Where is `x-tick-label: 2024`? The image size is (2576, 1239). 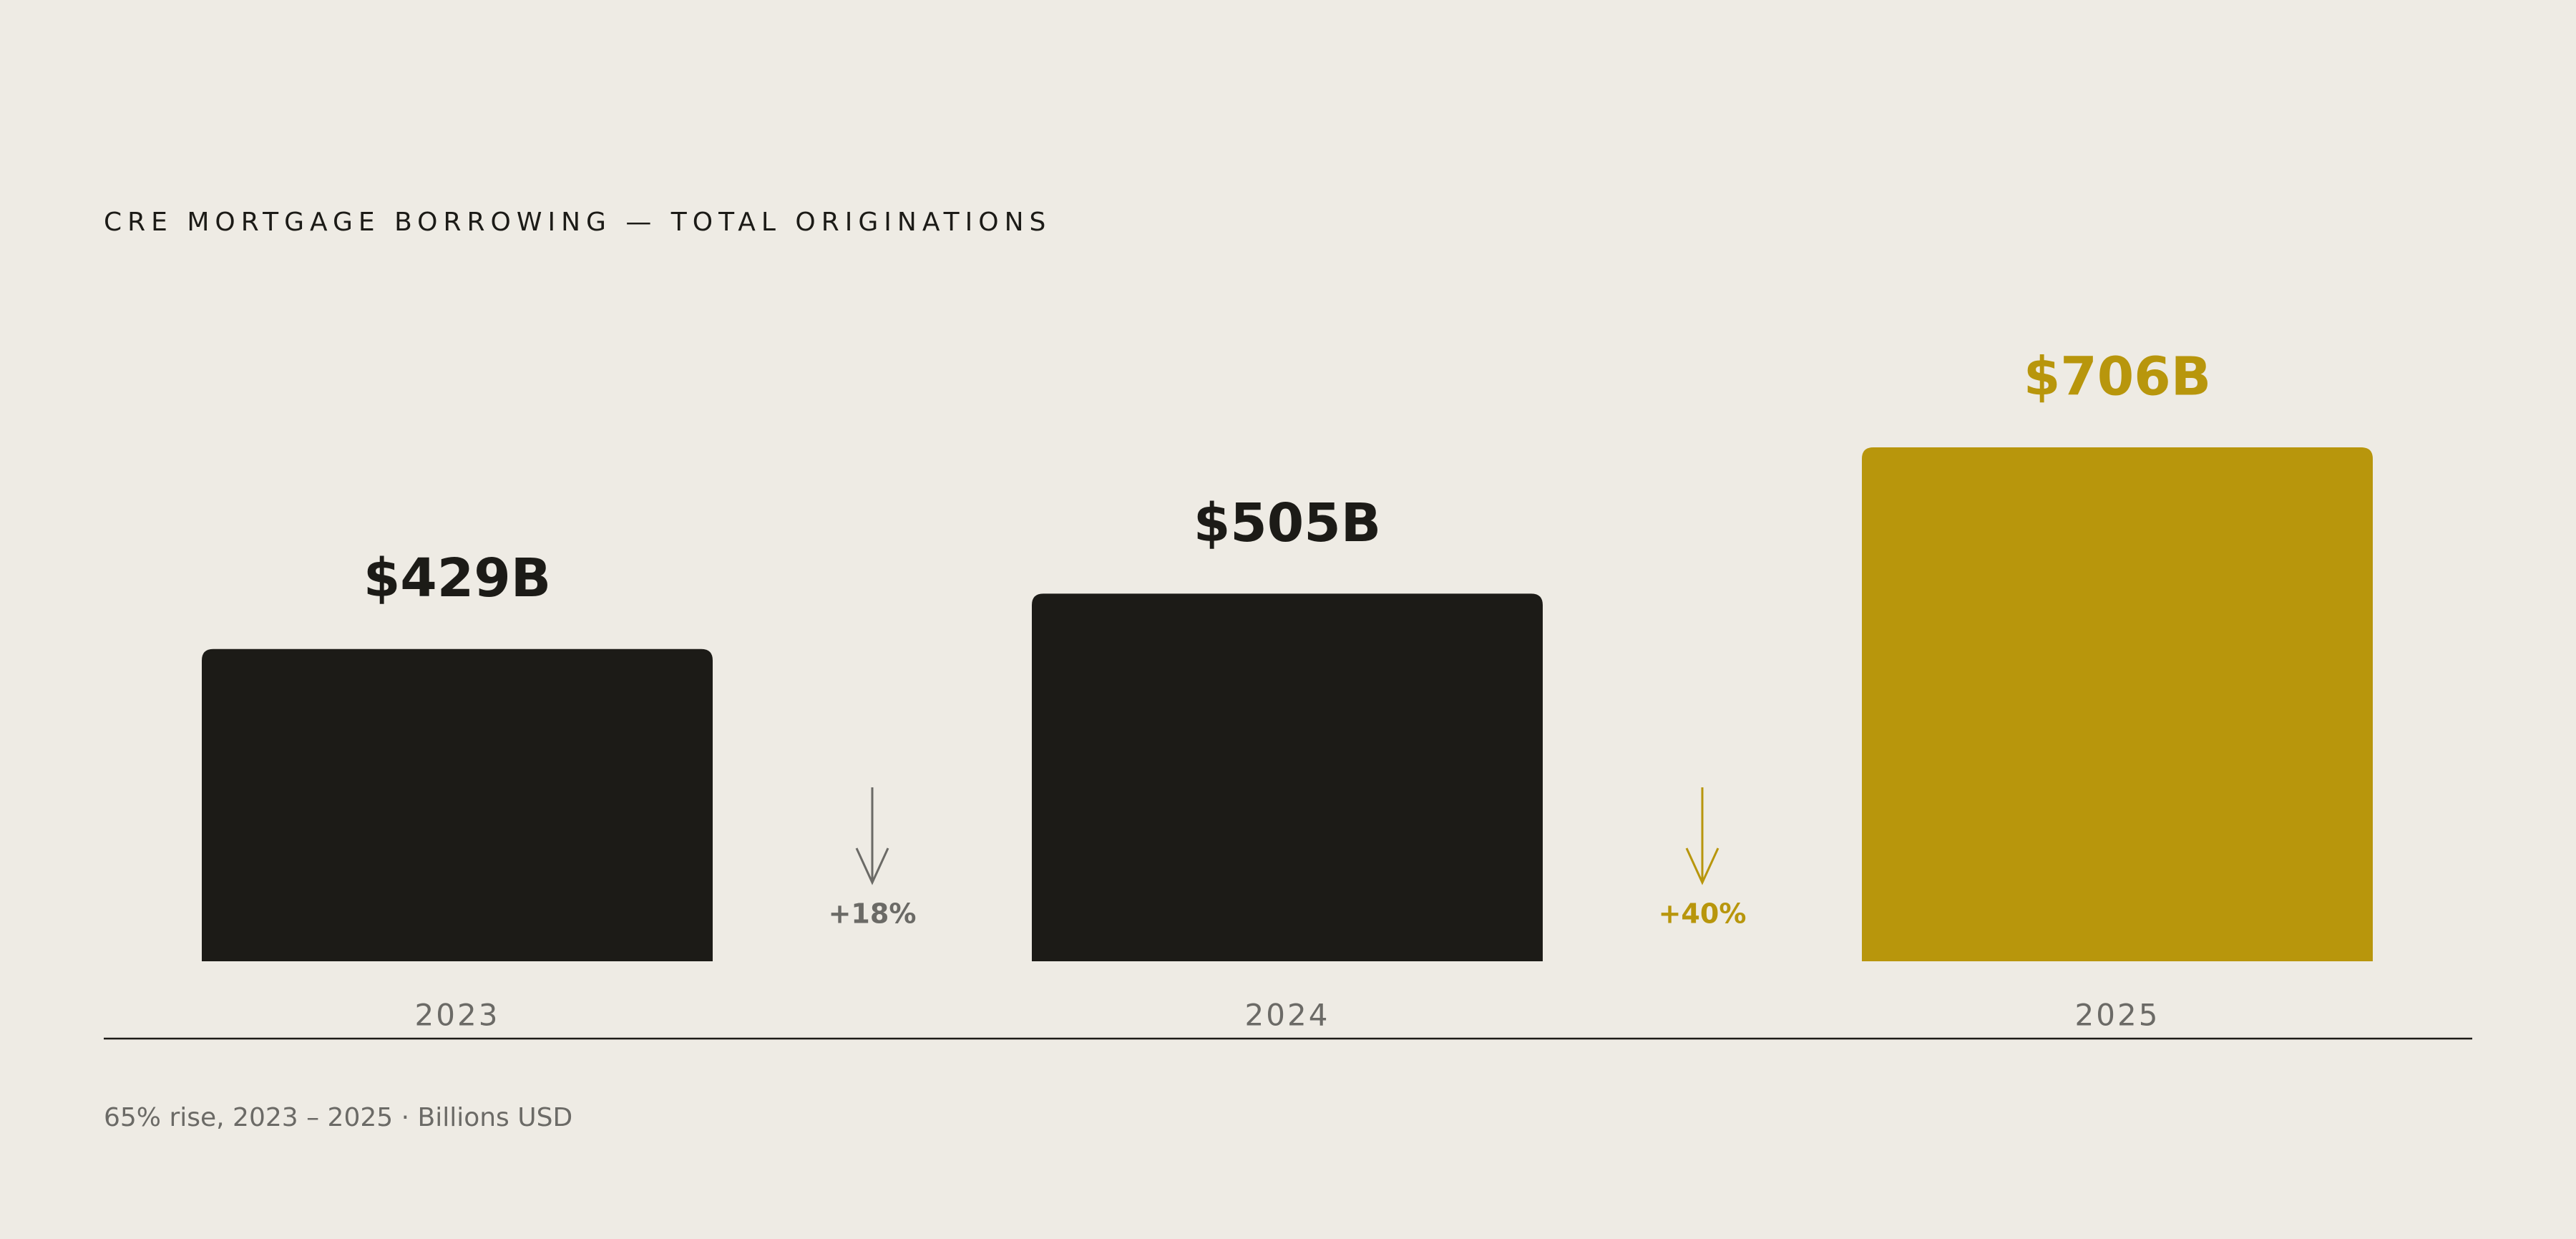
x-tick-label: 2024 is located at coordinates (1287, 1015).